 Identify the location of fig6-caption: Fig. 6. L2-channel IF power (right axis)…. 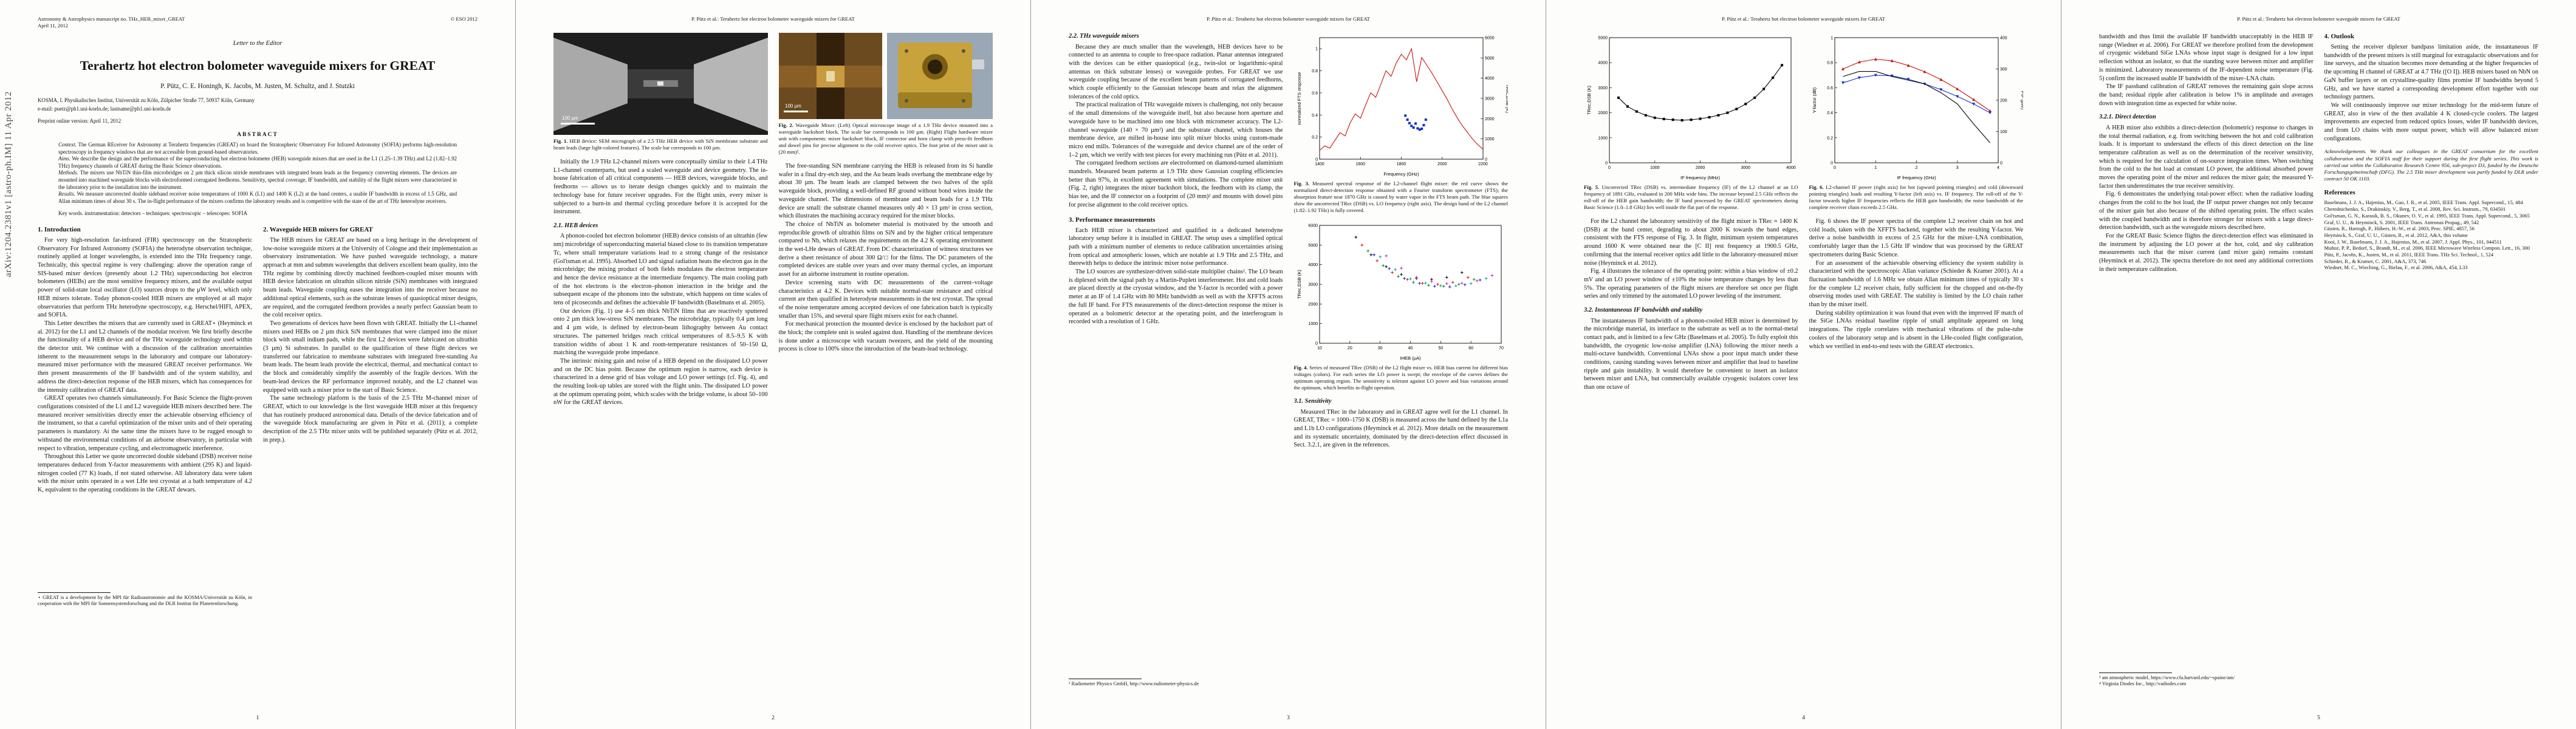
(1916, 197).